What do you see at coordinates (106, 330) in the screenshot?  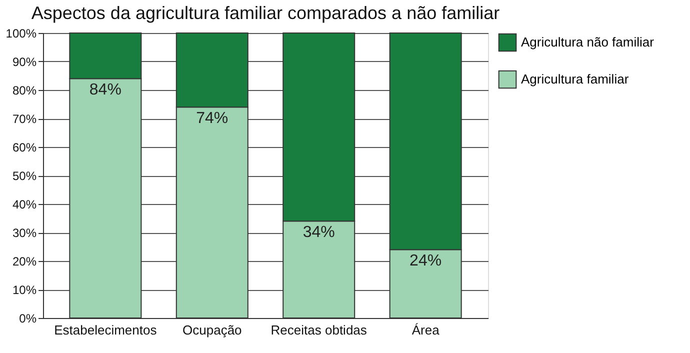 I see `x-tick-label: Estabelecimentos` at bounding box center [106, 330].